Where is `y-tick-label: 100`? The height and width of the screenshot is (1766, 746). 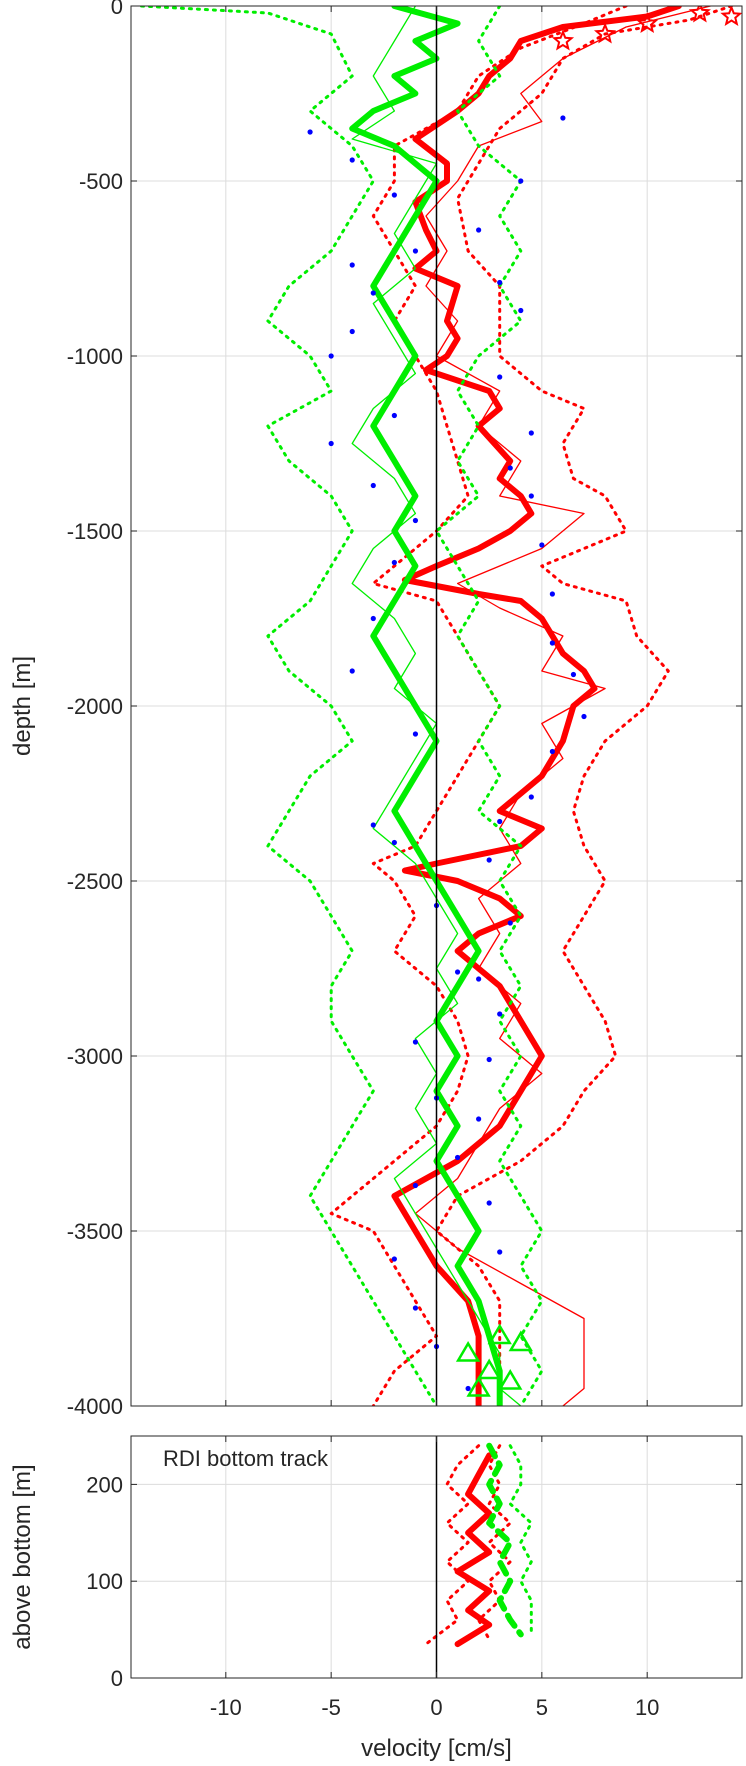 y-tick-label: 100 is located at coordinates (104, 1581).